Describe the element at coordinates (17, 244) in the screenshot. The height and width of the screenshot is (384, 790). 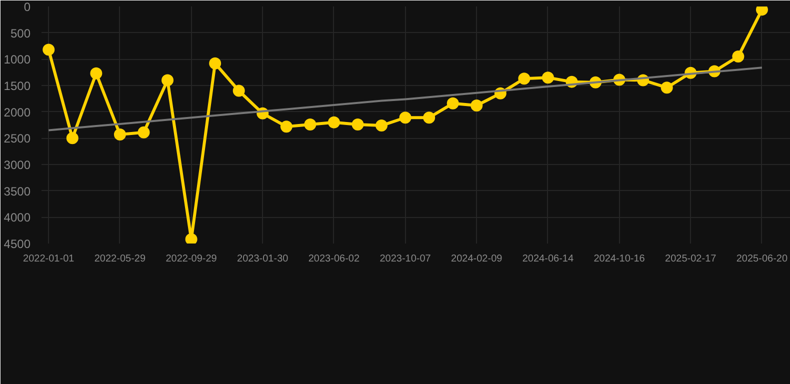
I see `y-tick-label: 4500` at that location.